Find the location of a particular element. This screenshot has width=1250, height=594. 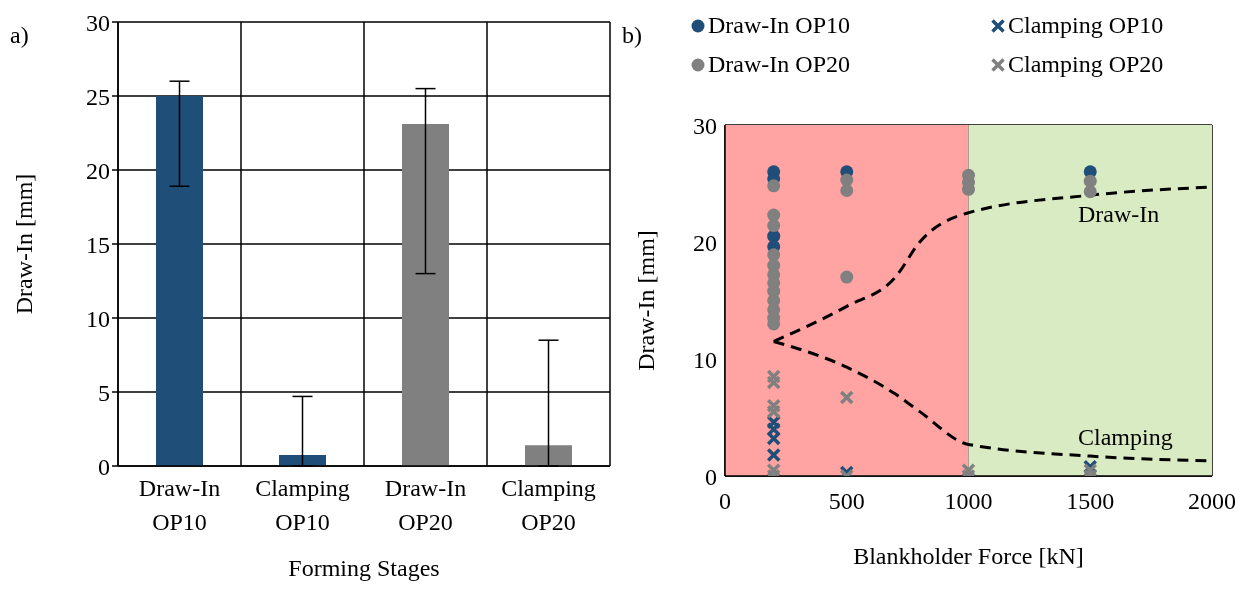

x-axis-title: Blankholder Force [kN] is located at coordinates (968, 556).